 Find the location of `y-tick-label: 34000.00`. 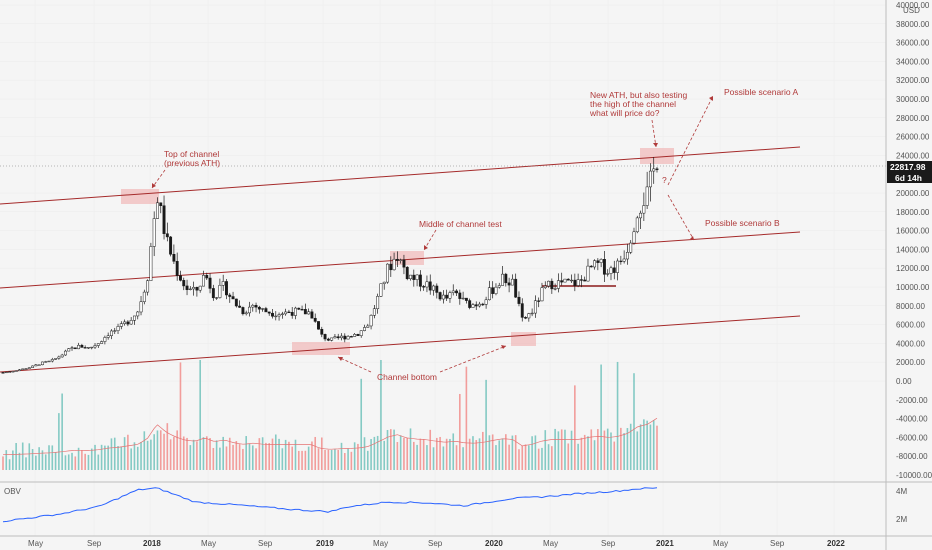

y-tick-label: 34000.00 is located at coordinates (913, 61).